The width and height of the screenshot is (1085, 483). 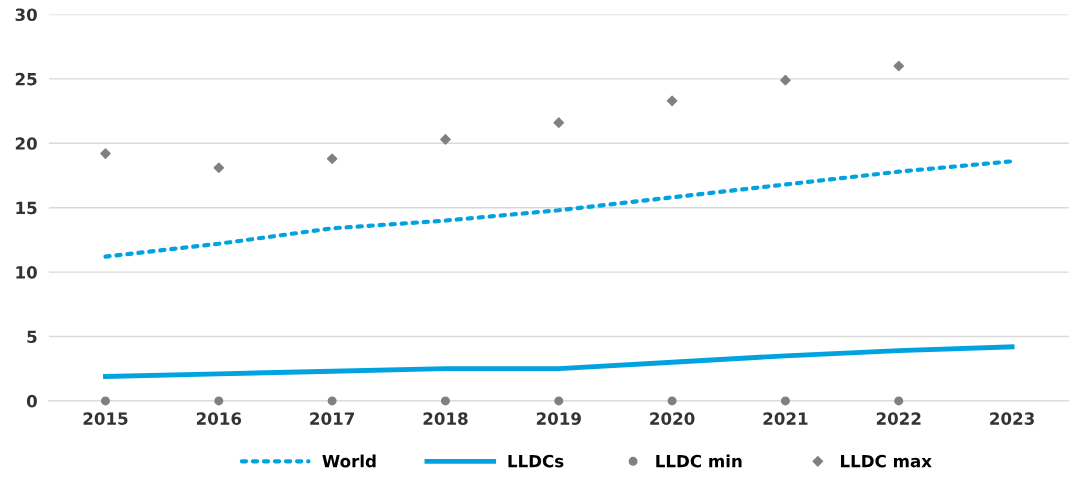 What do you see at coordinates (699, 461) in the screenshot?
I see `legend-label: LLDC min` at bounding box center [699, 461].